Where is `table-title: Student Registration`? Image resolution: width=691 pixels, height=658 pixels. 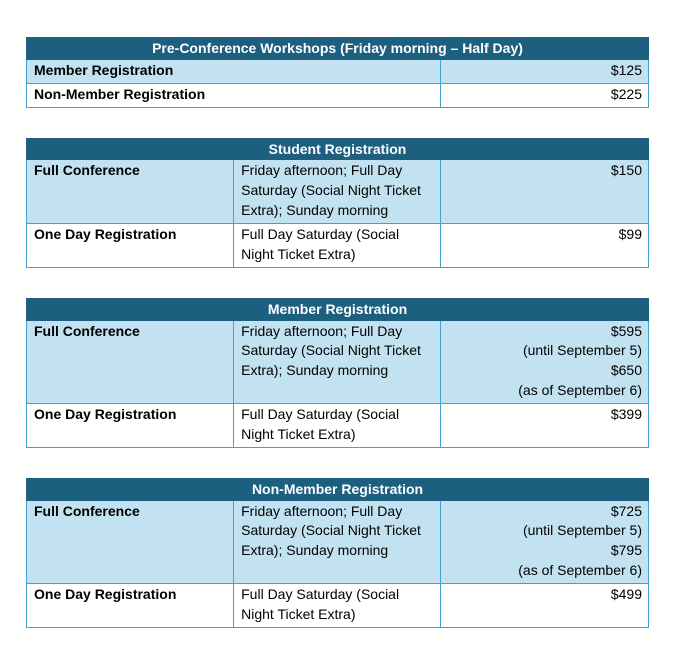 table-title: Student Registration is located at coordinates (337, 149).